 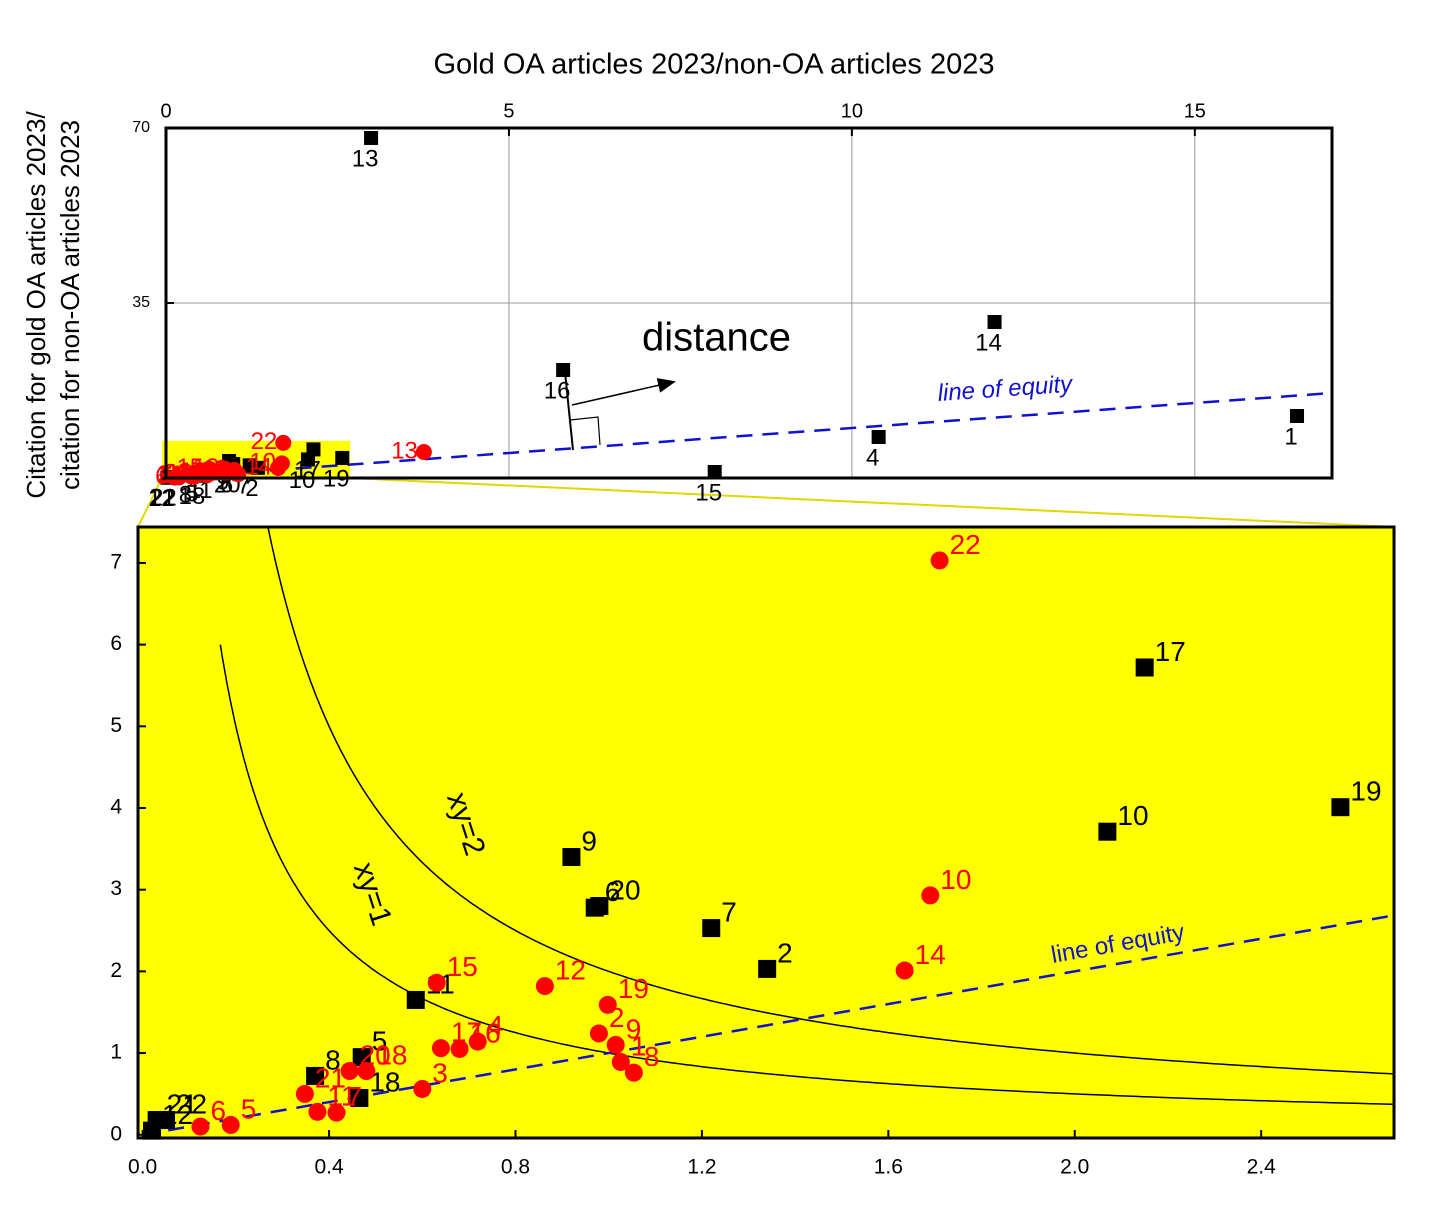 What do you see at coordinates (634, 1028) in the screenshot?
I see `point-label: 9` at bounding box center [634, 1028].